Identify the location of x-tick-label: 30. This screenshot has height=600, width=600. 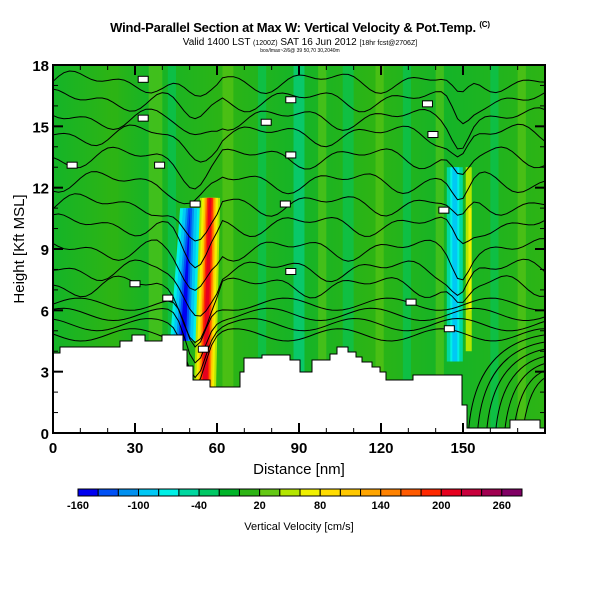
(135, 448).